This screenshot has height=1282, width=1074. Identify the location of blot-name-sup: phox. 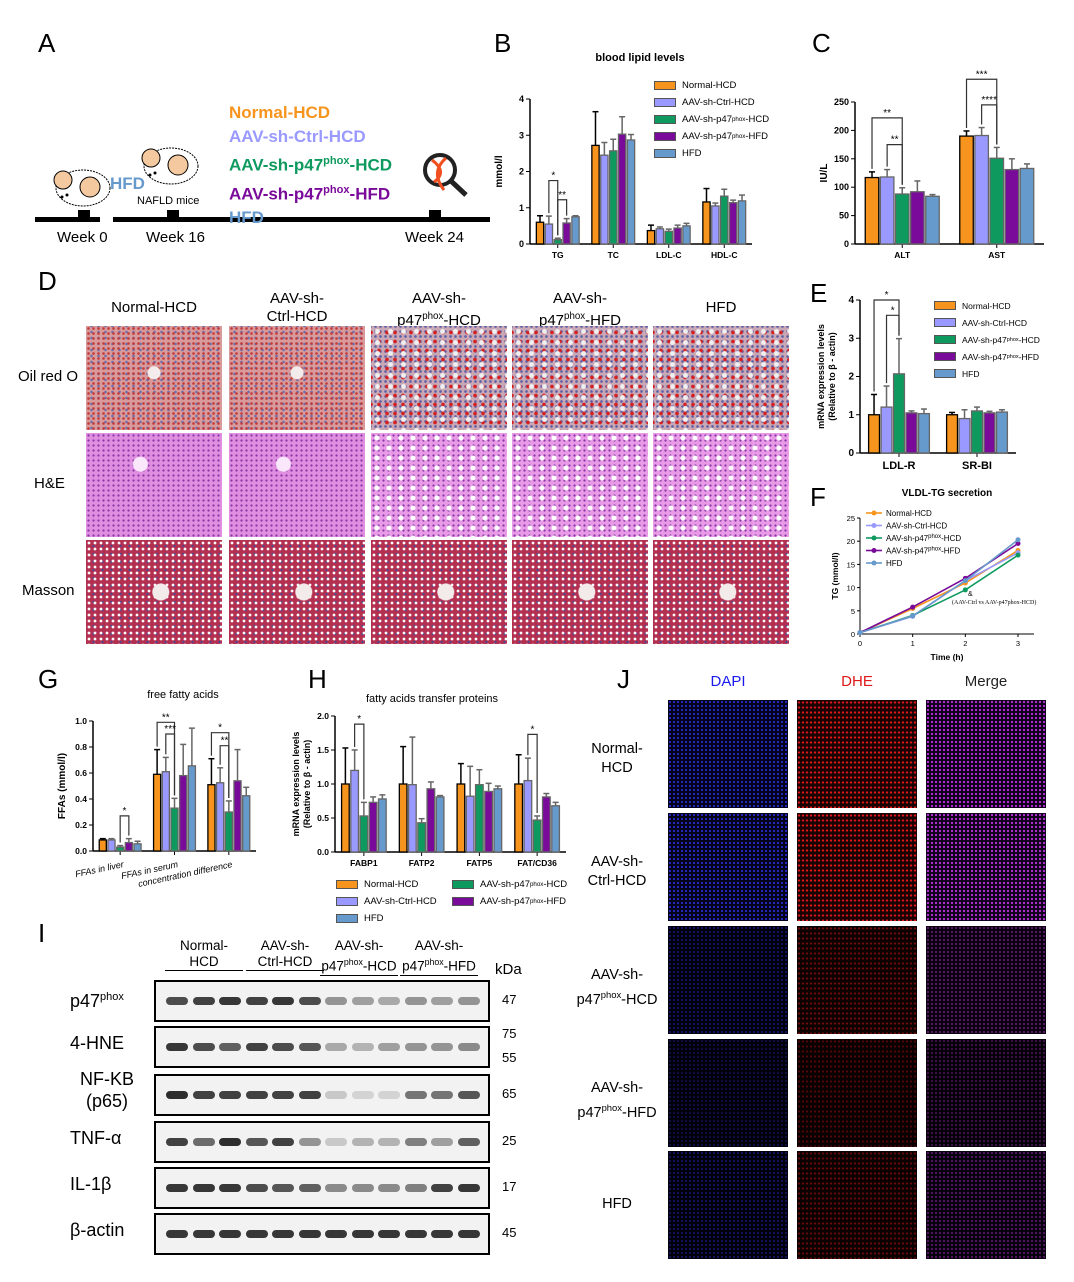
(112, 997).